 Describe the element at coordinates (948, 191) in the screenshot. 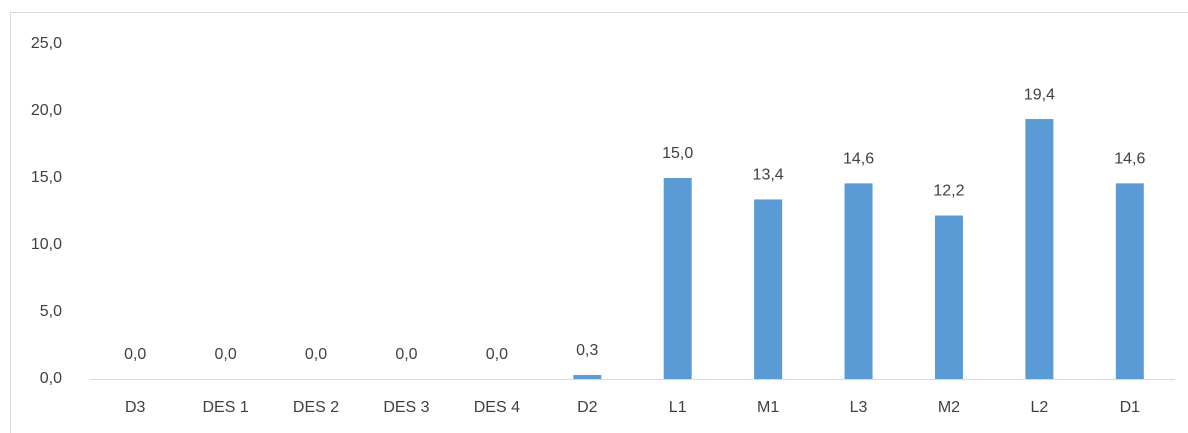

I see `value-label: 12,2` at that location.